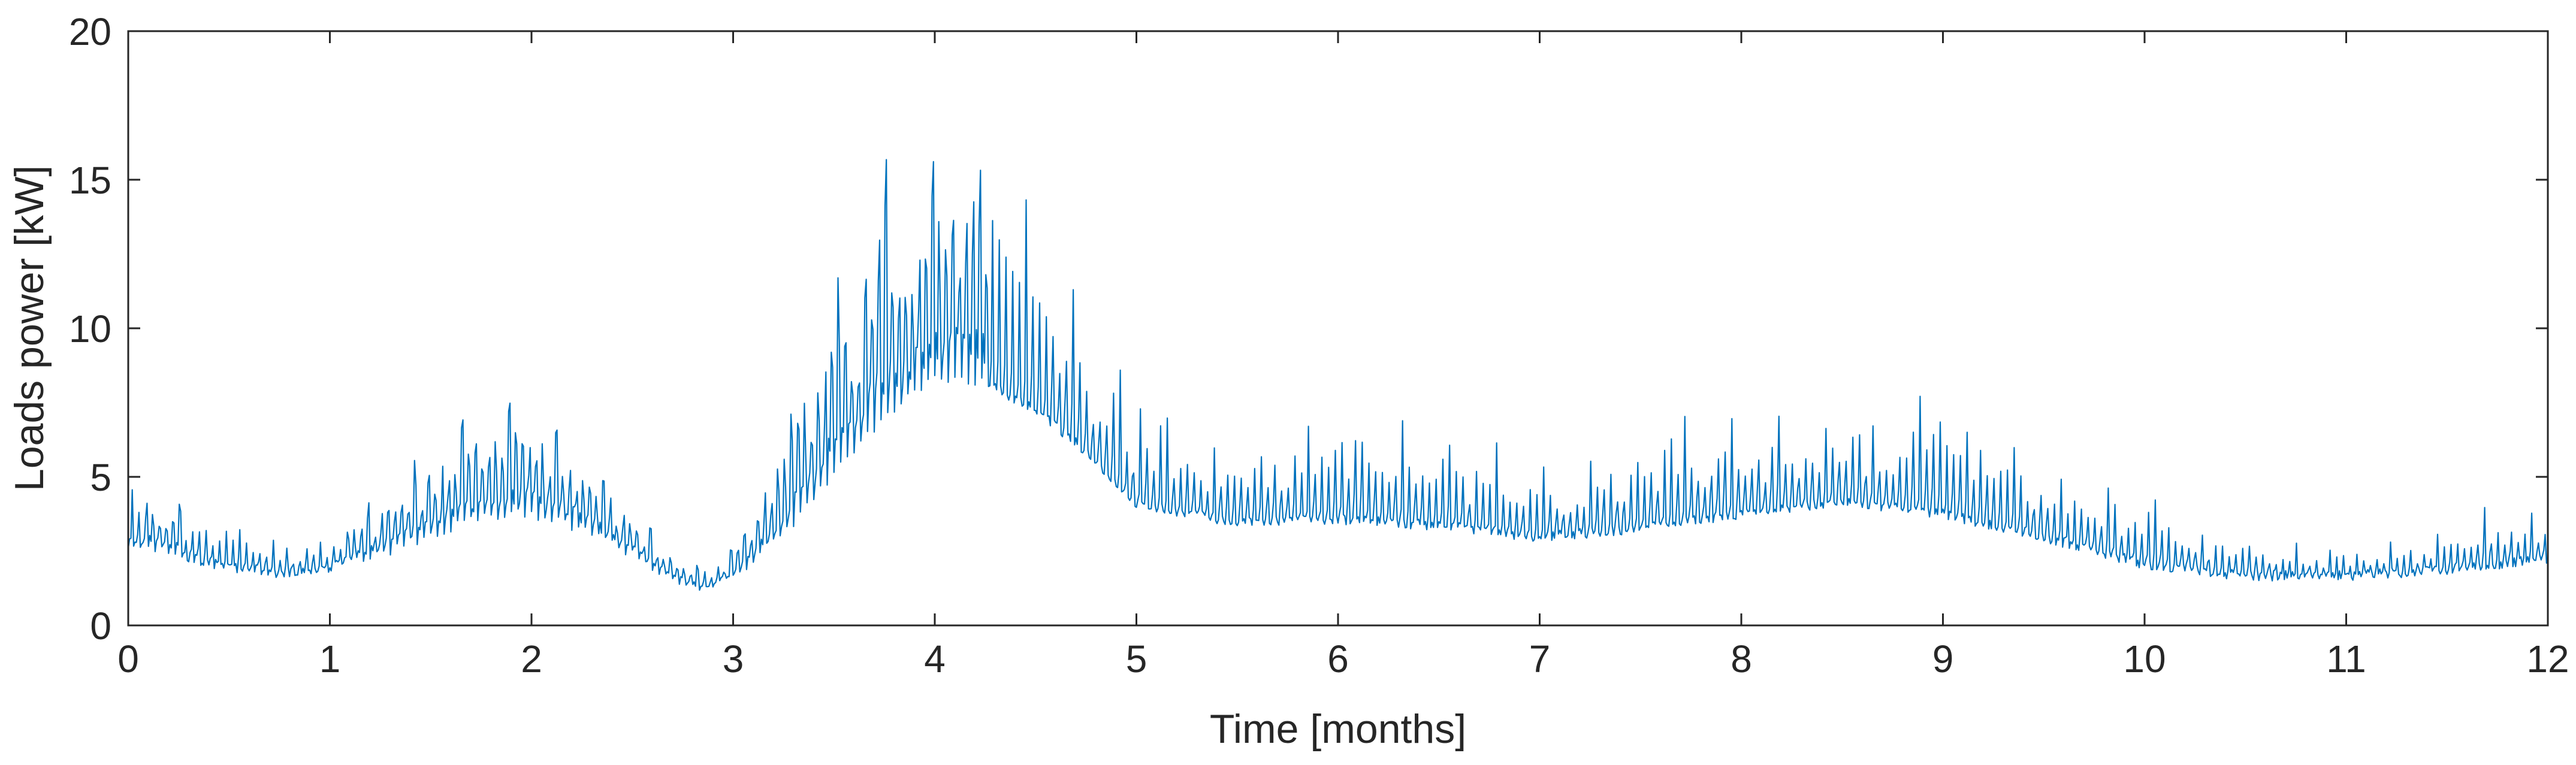 The image size is (2576, 765). I want to click on x-tick-label: 10, so click(2145, 659).